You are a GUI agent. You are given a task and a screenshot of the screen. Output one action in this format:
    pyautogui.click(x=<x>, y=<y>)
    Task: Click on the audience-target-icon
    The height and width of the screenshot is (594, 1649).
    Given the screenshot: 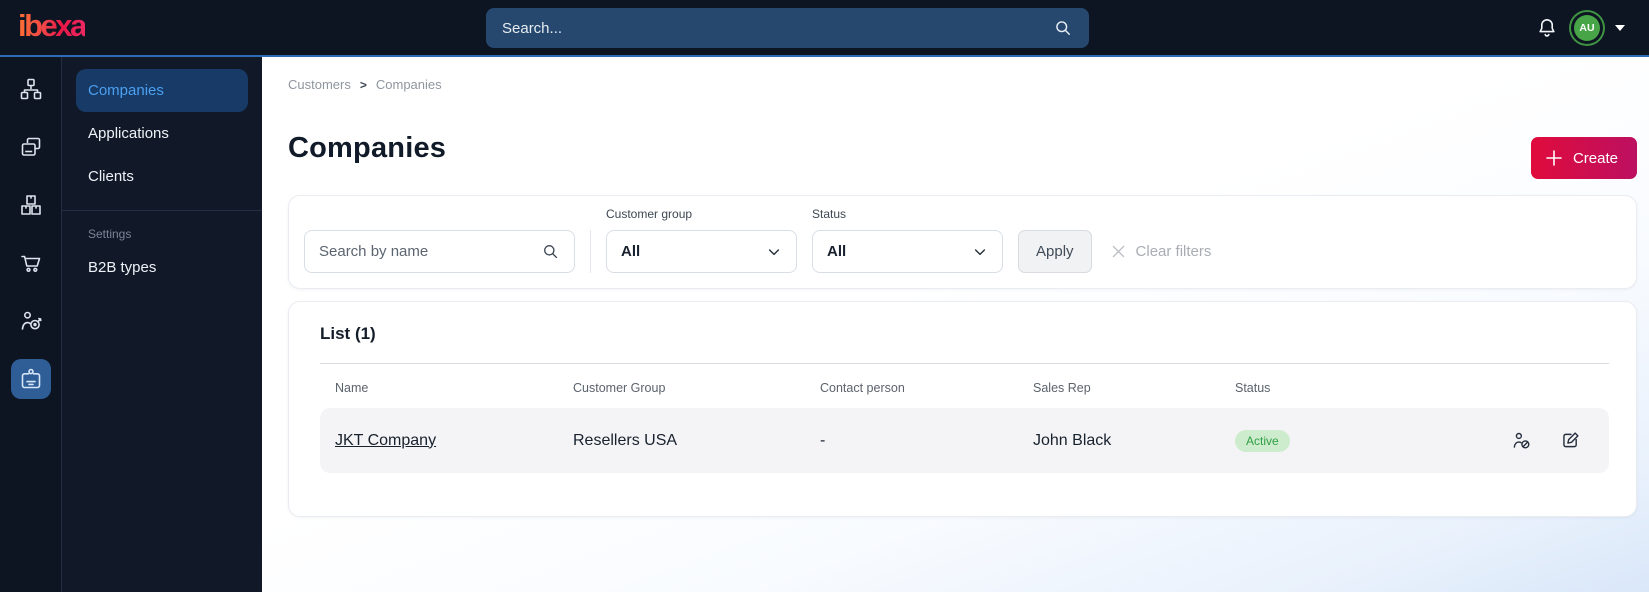 What is the action you would take?
    pyautogui.click(x=31, y=321)
    